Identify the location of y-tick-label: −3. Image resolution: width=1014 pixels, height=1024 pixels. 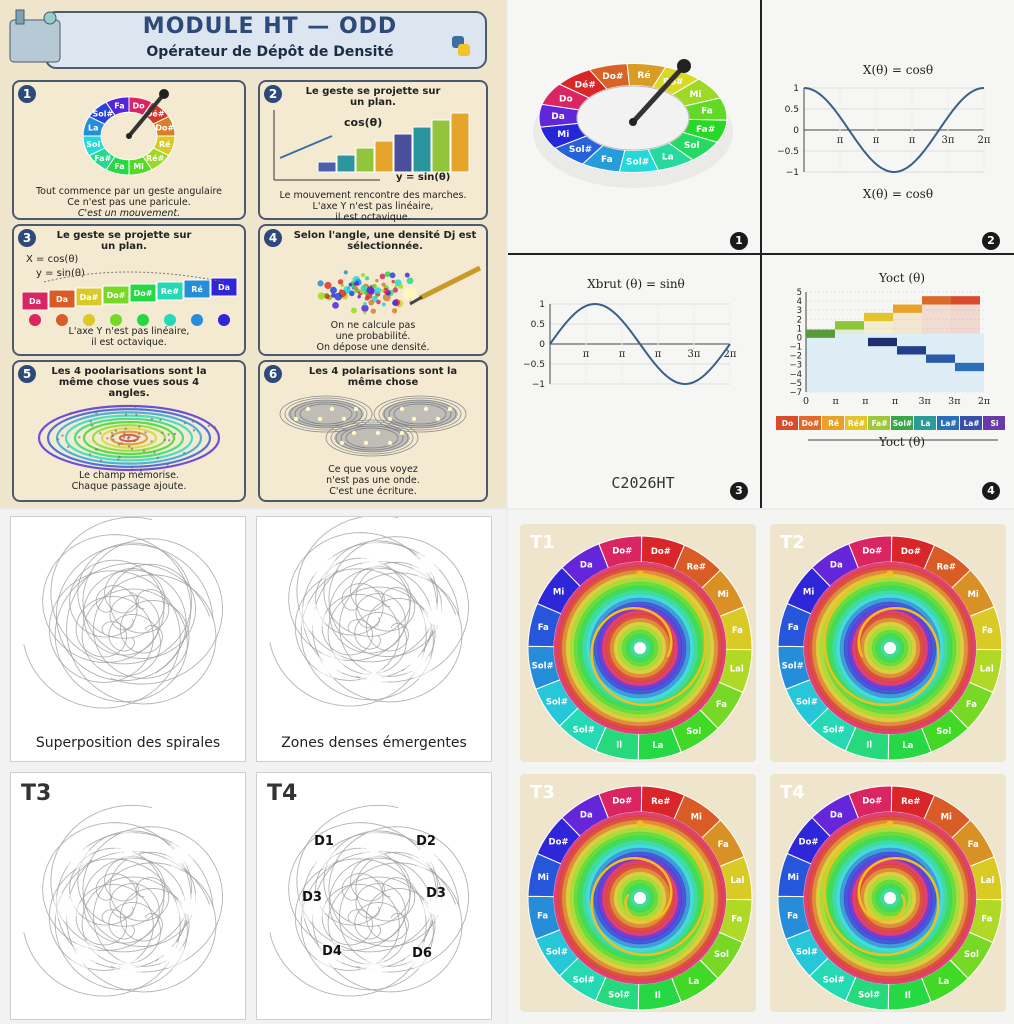
(795, 366).